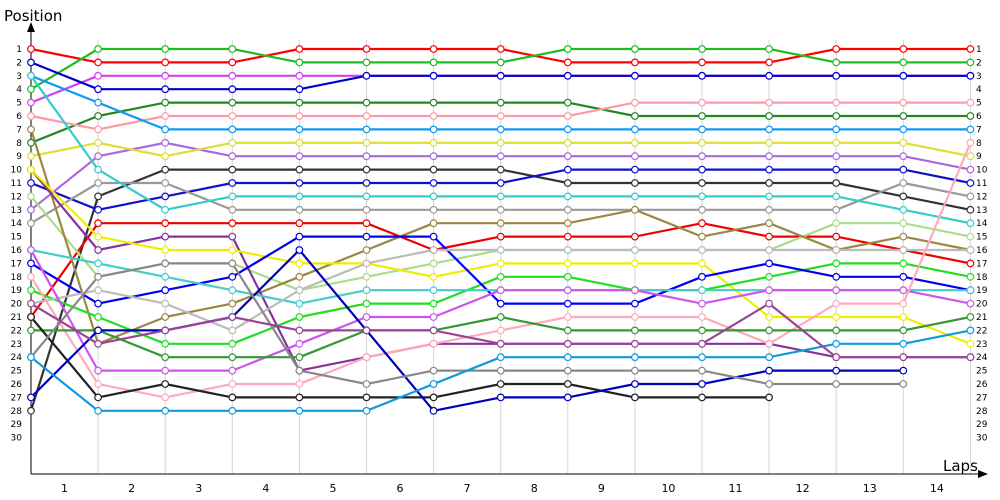 This screenshot has height=500, width=1000. I want to click on x-tick-label: 10, so click(668, 488).